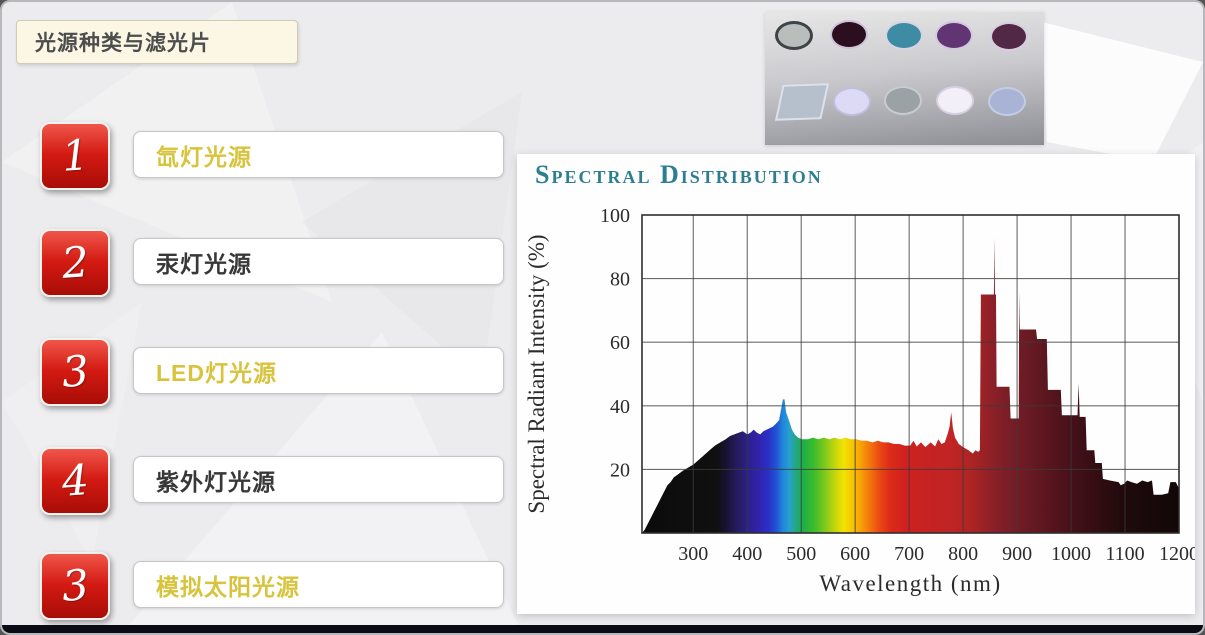 This screenshot has width=1205, height=635. I want to click on list-item-3: 3 LED灯光源, so click(253, 373).